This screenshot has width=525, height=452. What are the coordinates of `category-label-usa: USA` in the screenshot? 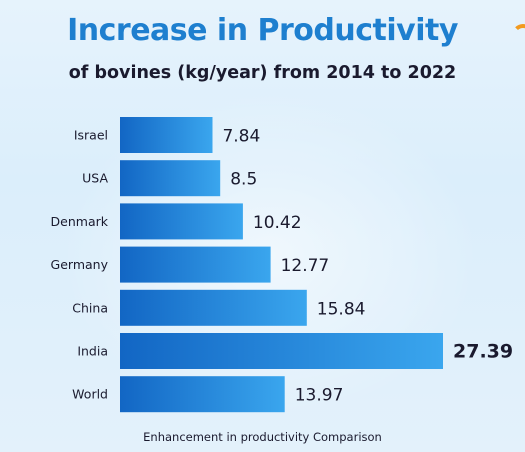 It's located at (95, 178).